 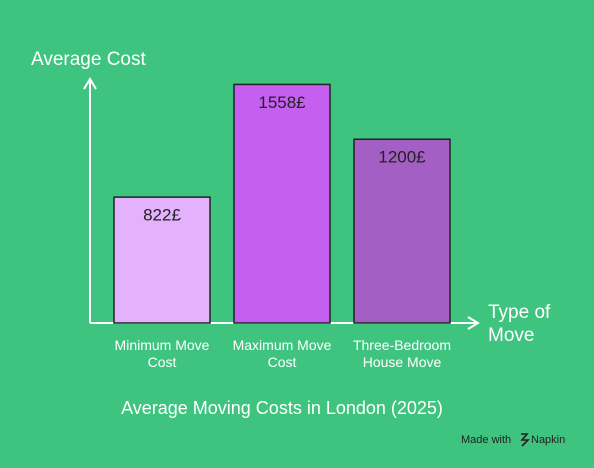 What do you see at coordinates (402, 353) in the screenshot?
I see `x-tick-label: Three-Bedroom House Move` at bounding box center [402, 353].